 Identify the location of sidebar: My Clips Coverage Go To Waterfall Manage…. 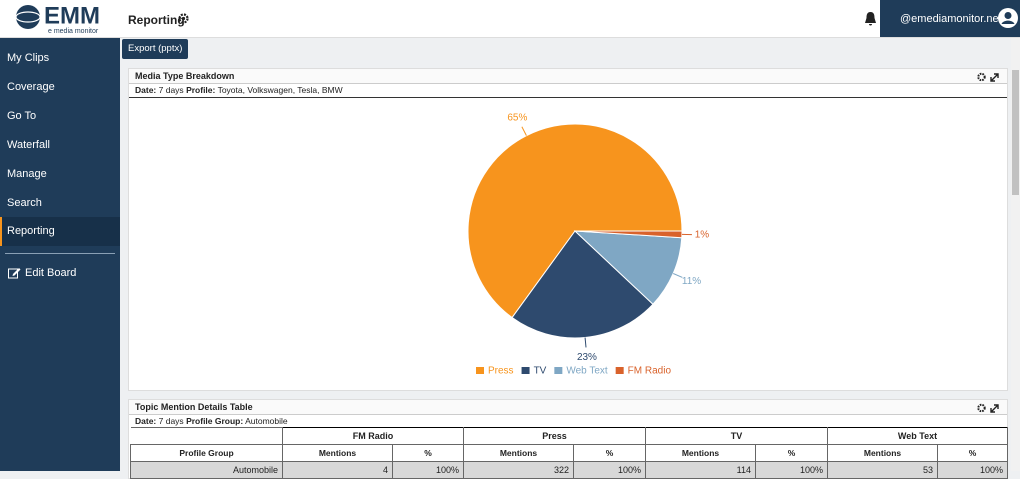
(60, 254).